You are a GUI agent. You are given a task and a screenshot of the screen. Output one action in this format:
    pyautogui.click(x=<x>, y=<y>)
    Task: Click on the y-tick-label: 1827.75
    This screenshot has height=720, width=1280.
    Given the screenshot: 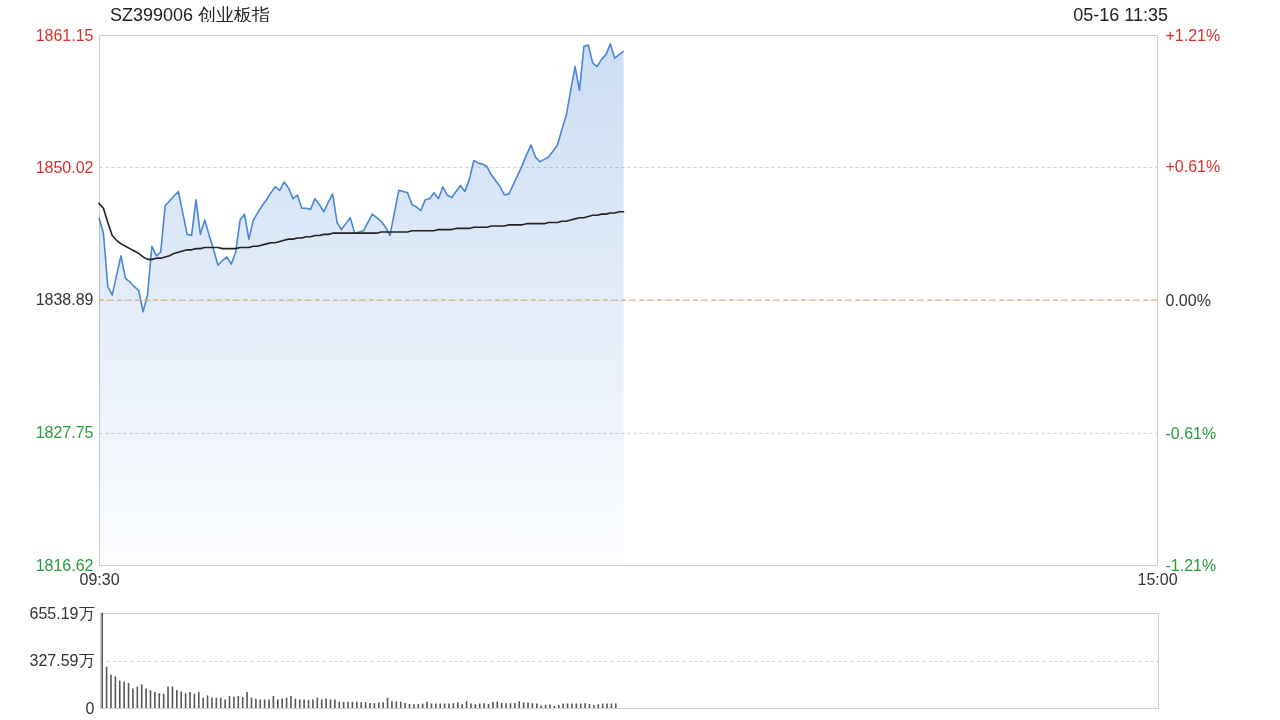 What is the action you would take?
    pyautogui.click(x=64, y=433)
    